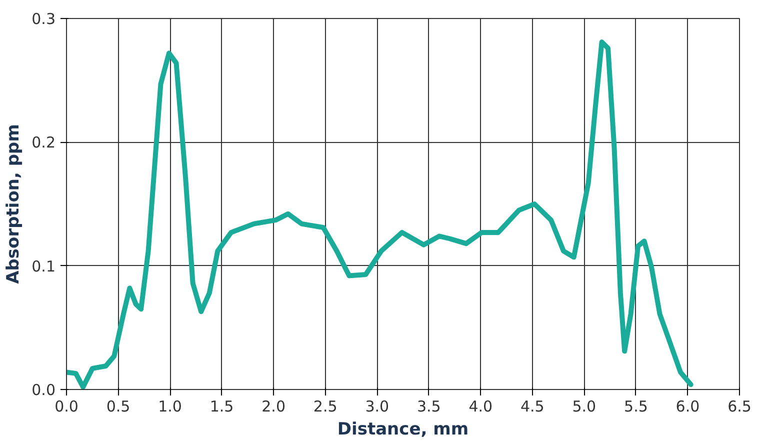  I want to click on x-tick-label: 6.5, so click(740, 407).